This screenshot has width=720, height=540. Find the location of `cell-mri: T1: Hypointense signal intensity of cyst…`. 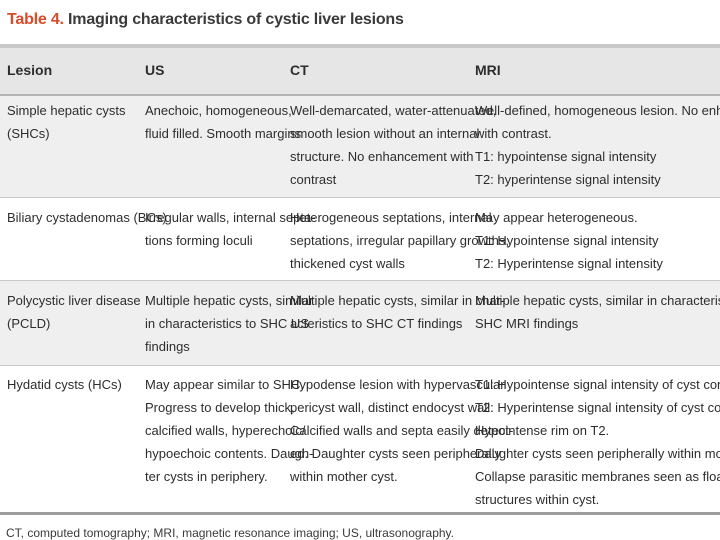

cell-mri: T1: Hypointense signal intensity of cyst… is located at coordinates (597, 442).